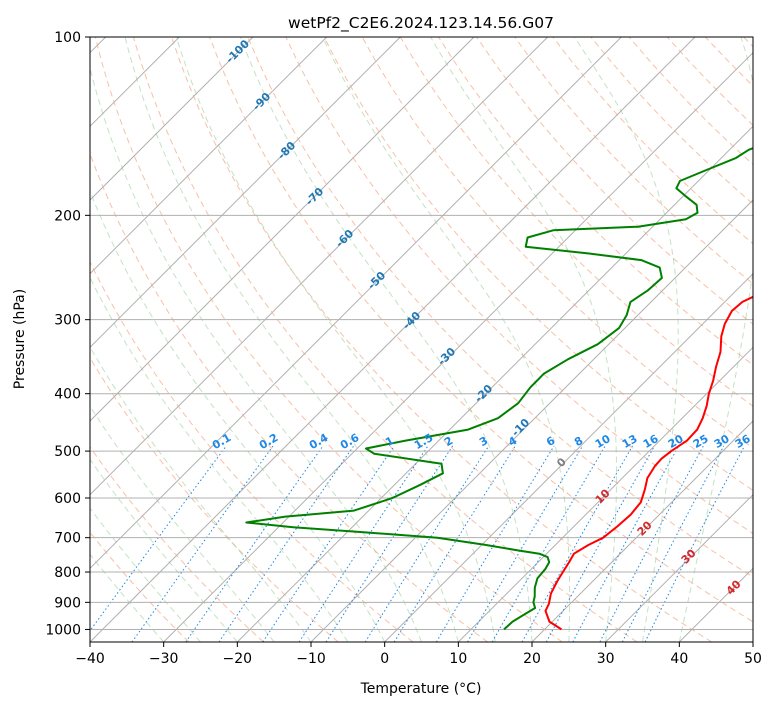  I want to click on y-axis-label: Pressure (hPa), so click(20, 339).